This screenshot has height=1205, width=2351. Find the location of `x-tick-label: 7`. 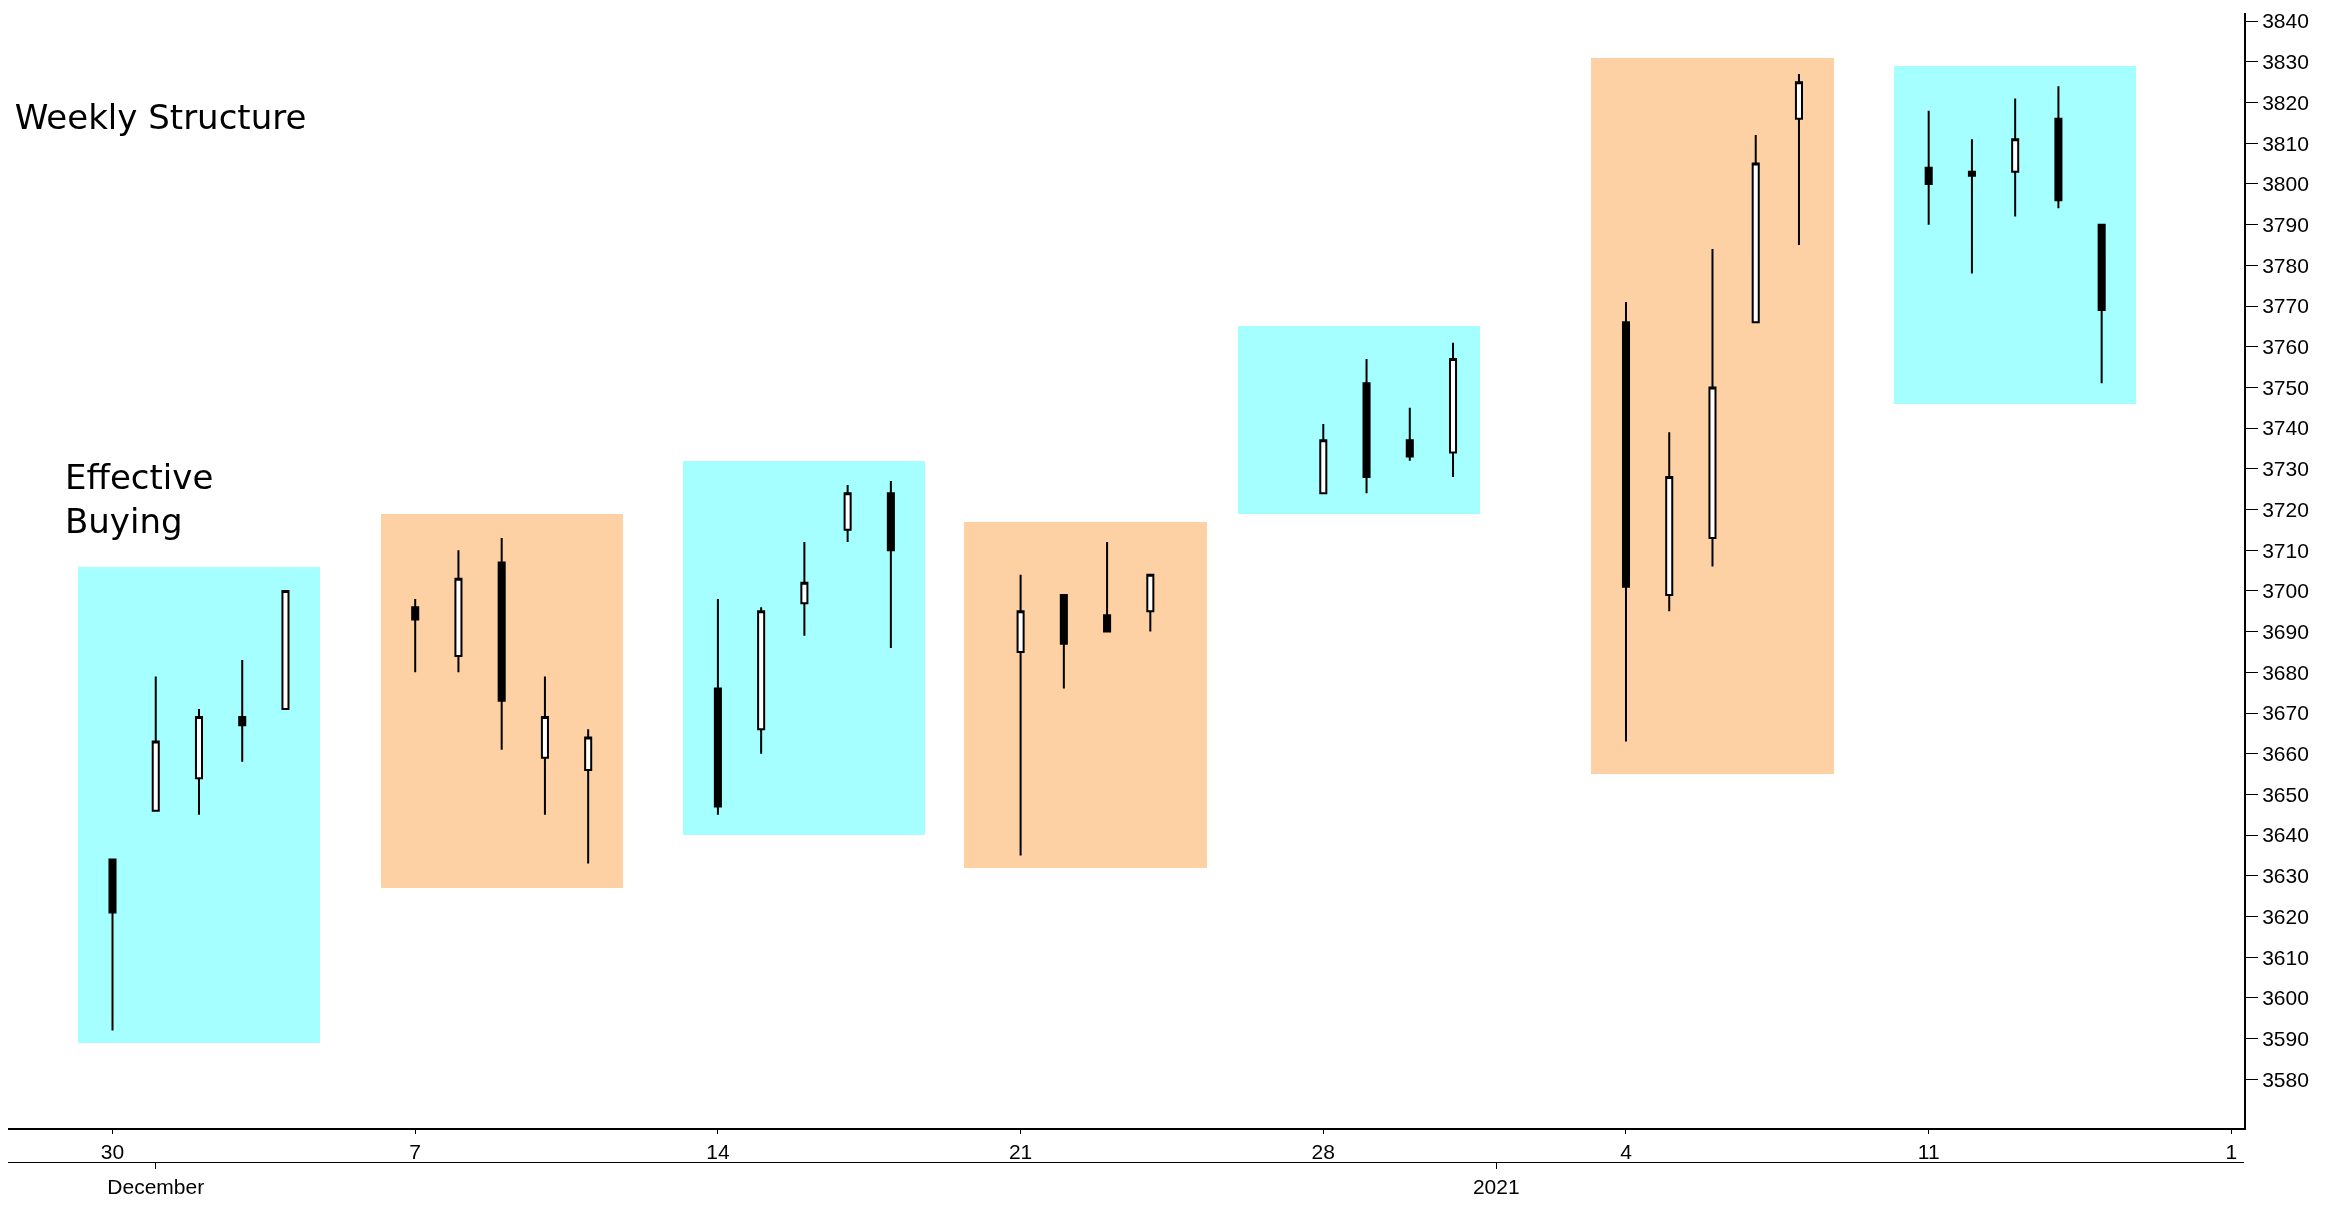

x-tick-label: 7 is located at coordinates (415, 1152).